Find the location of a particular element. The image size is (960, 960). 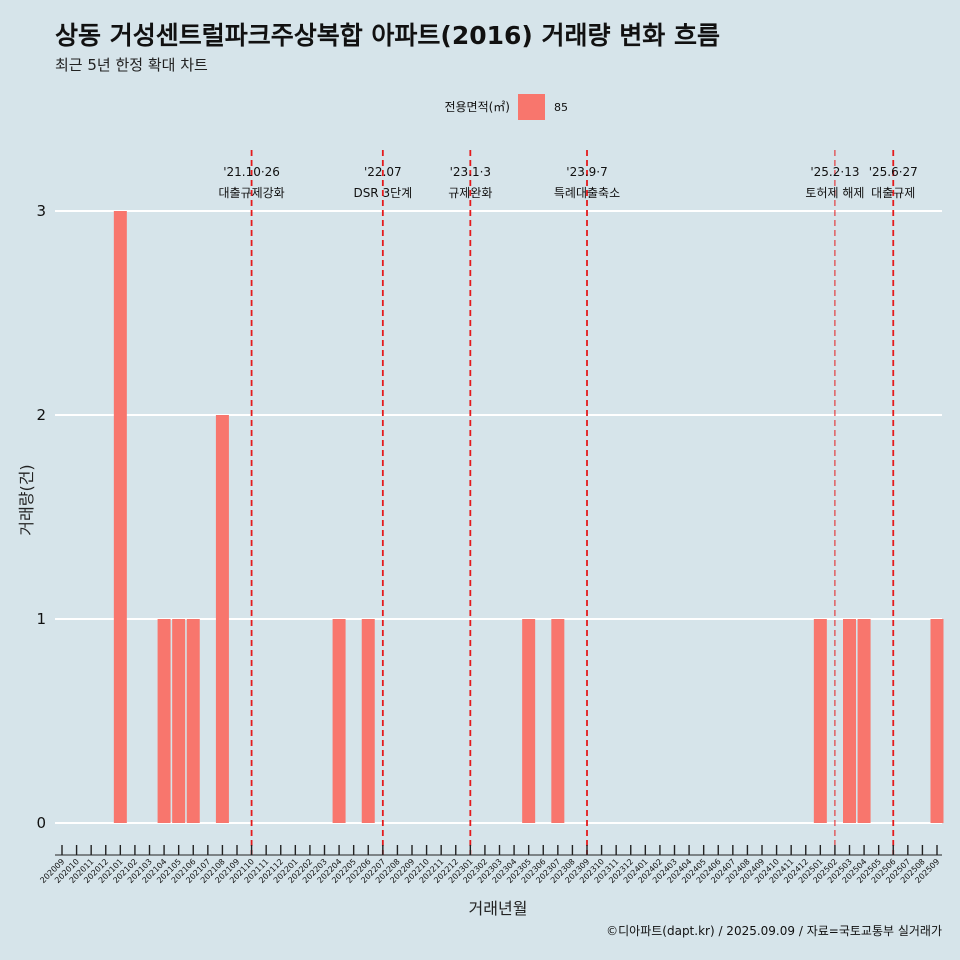

y-axis: 0 1 2 3 is located at coordinates (41, 517).